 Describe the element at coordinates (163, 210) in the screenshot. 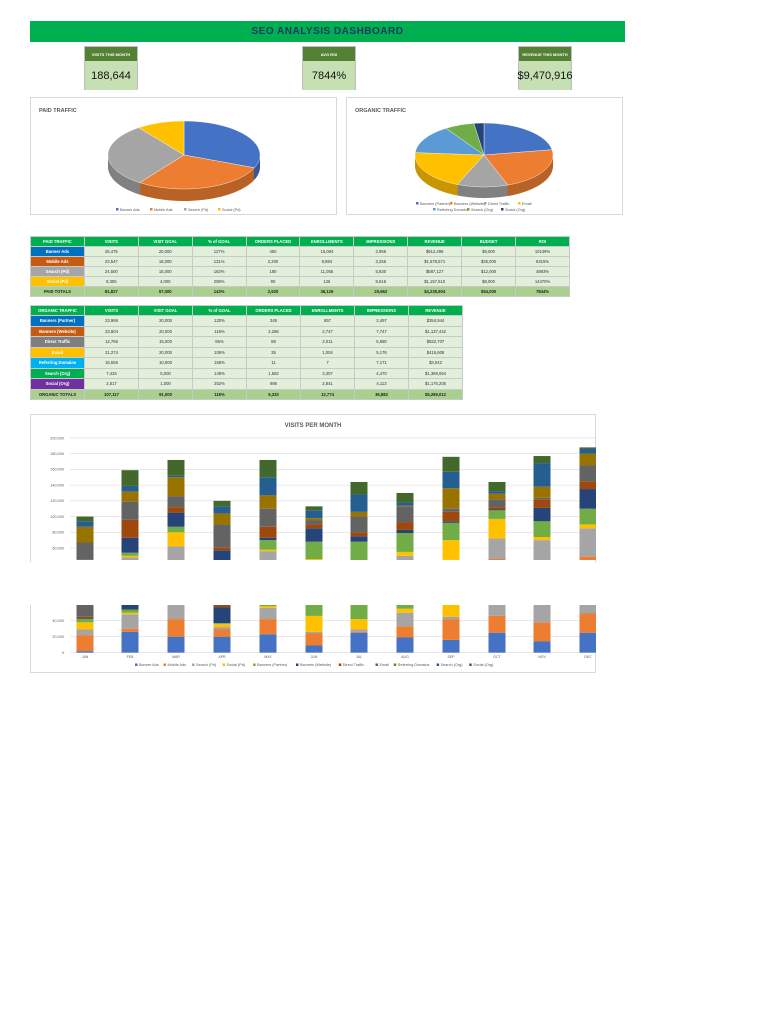

I see `legend-label: Mobile Ads` at that location.